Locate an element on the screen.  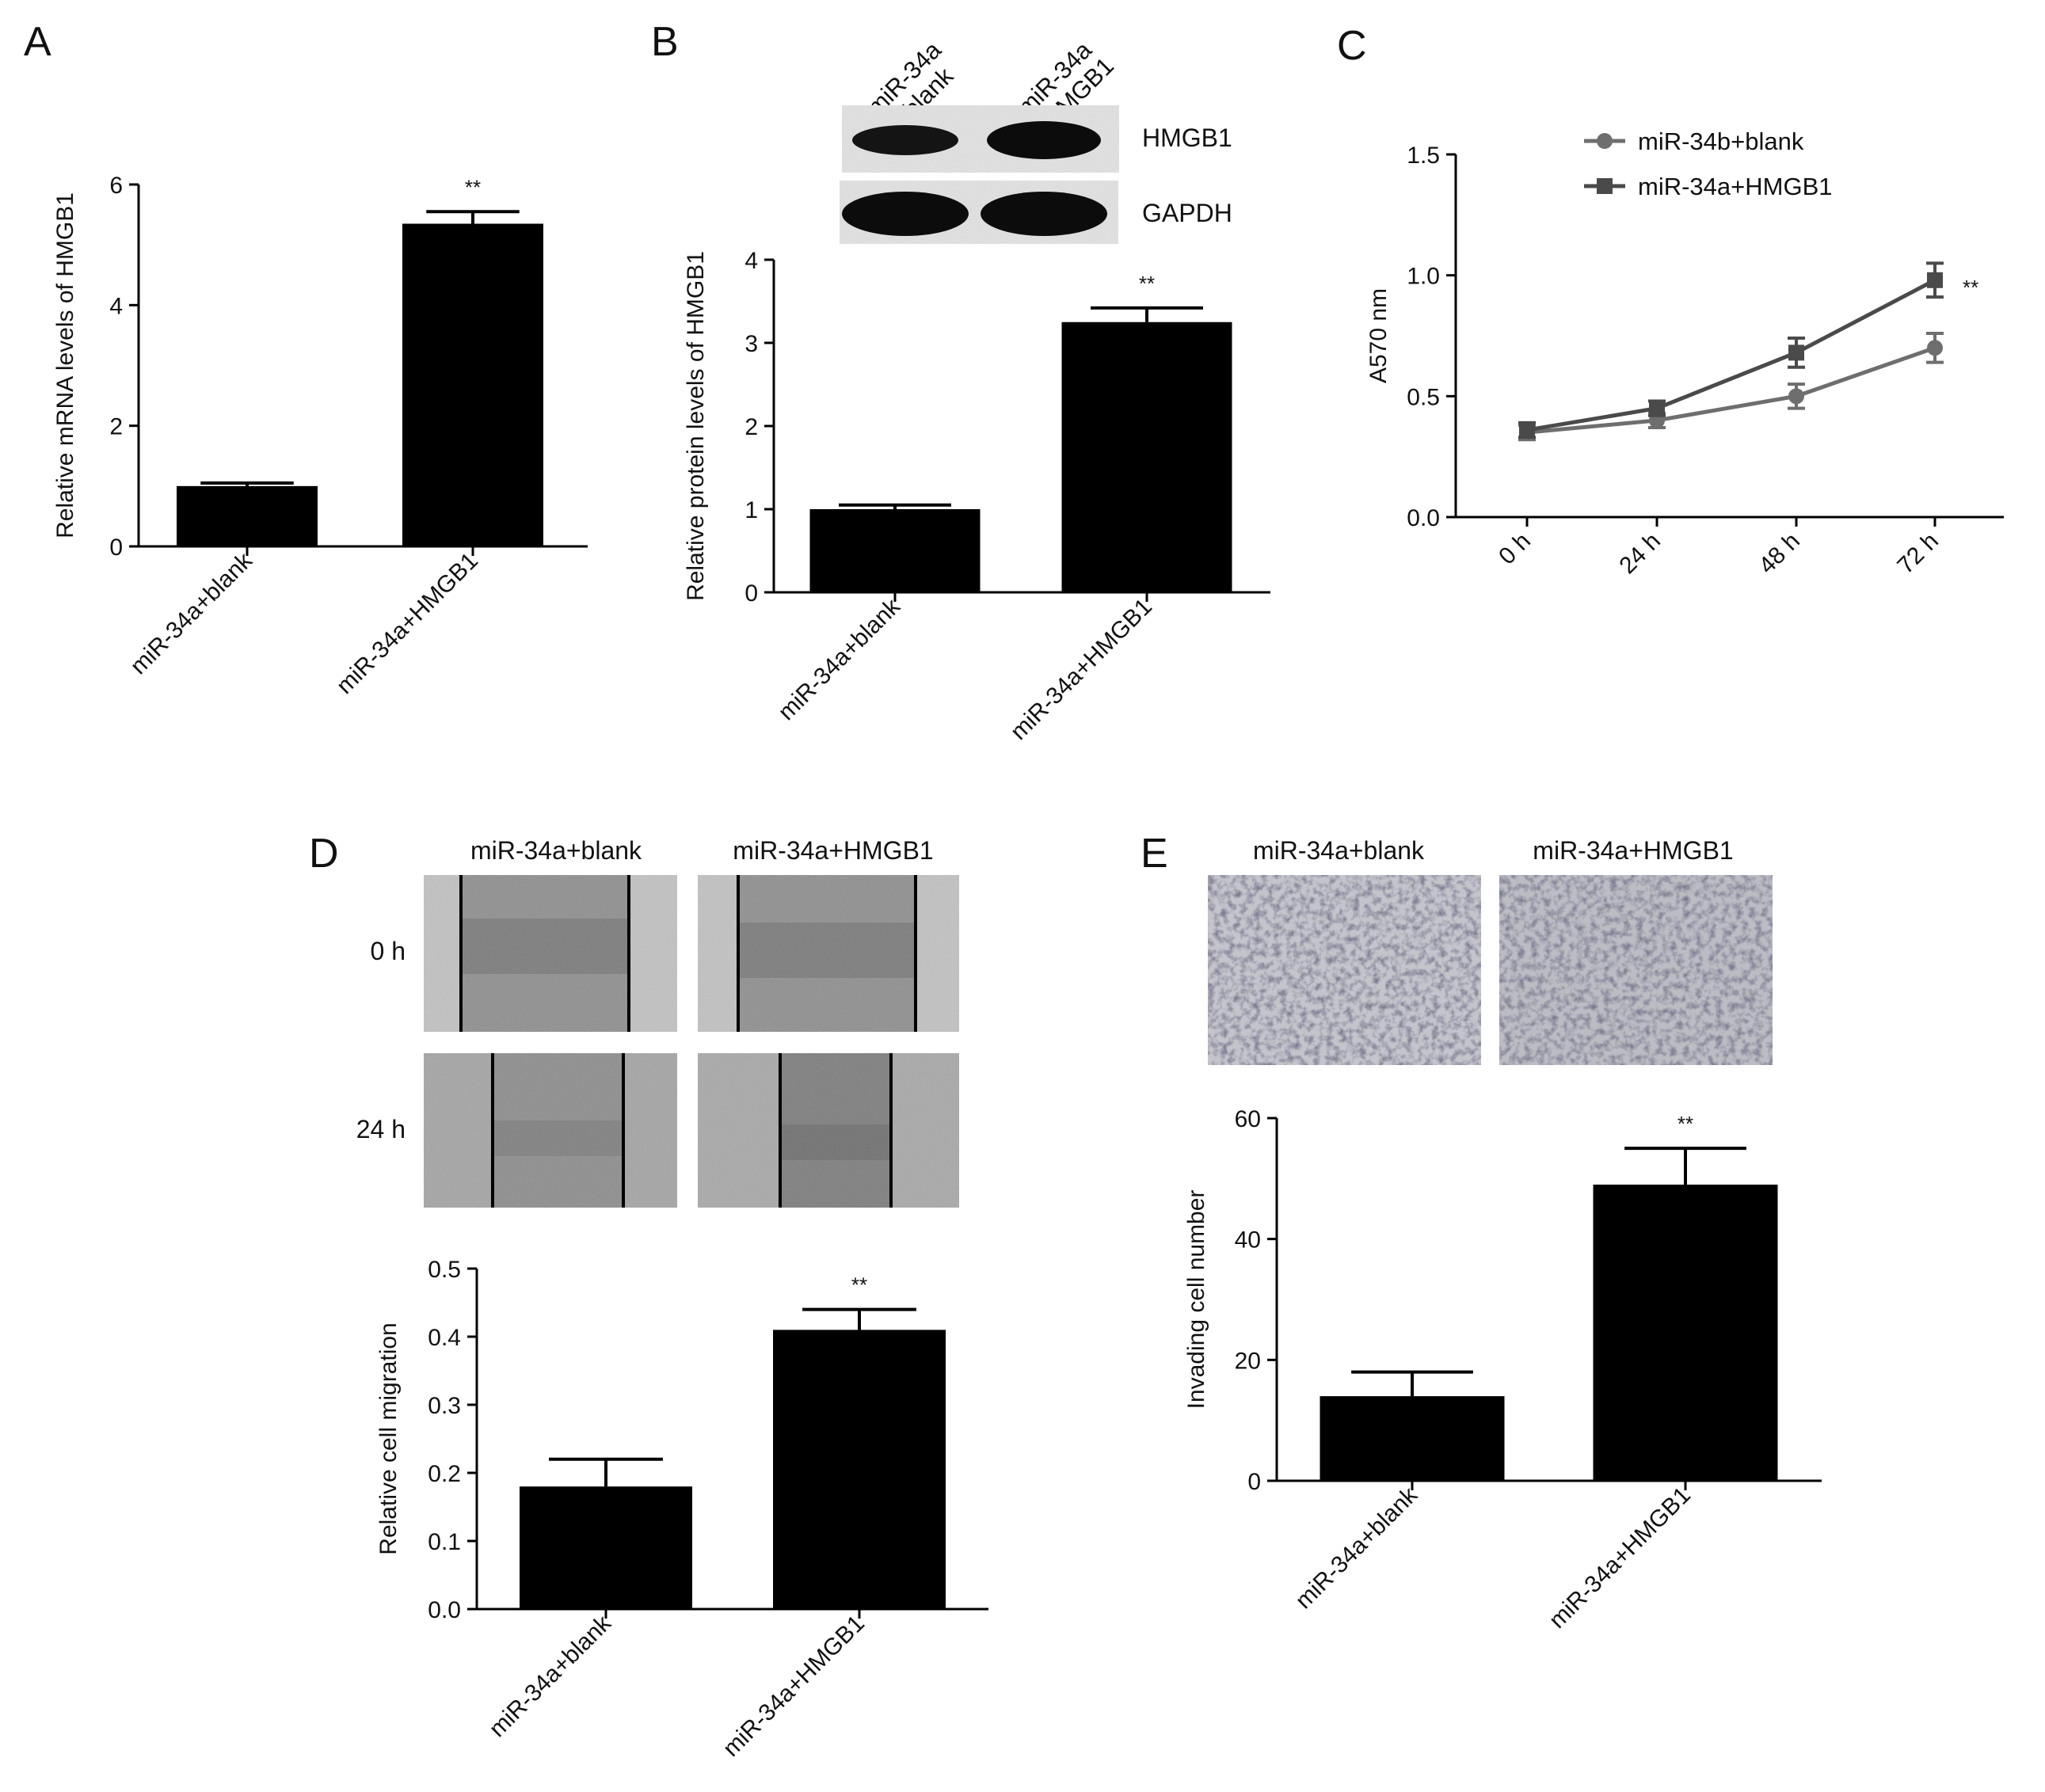
legend-label: miR-34b+blank is located at coordinates (1721, 141).